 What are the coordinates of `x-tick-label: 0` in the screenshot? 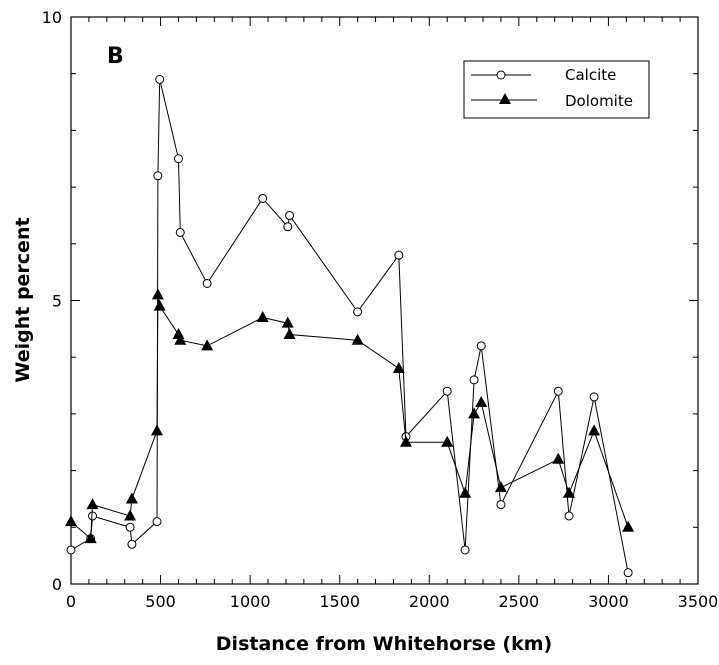 It's located at (71, 601).